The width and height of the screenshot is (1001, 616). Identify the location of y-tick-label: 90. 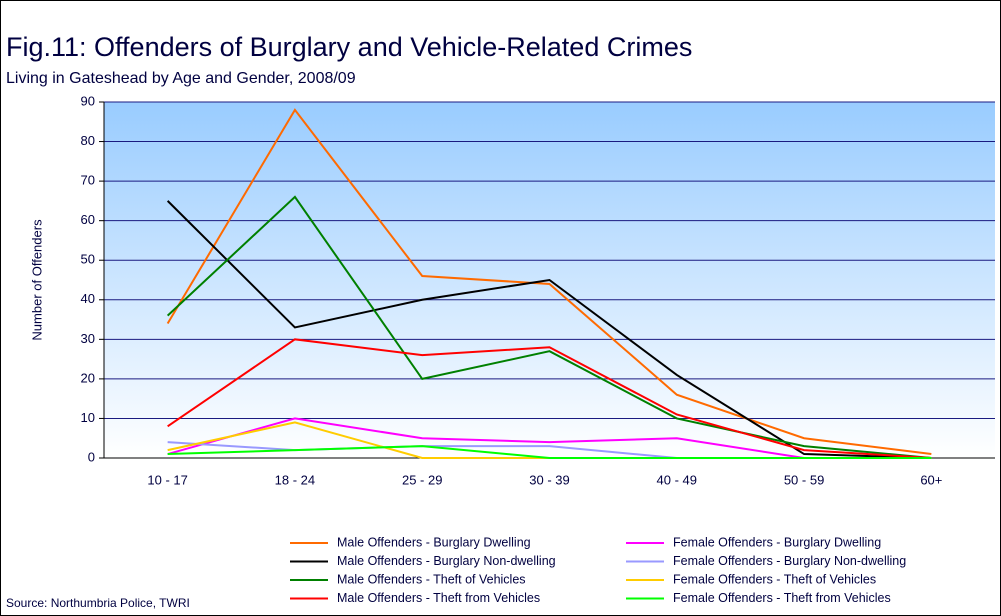
(88, 100).